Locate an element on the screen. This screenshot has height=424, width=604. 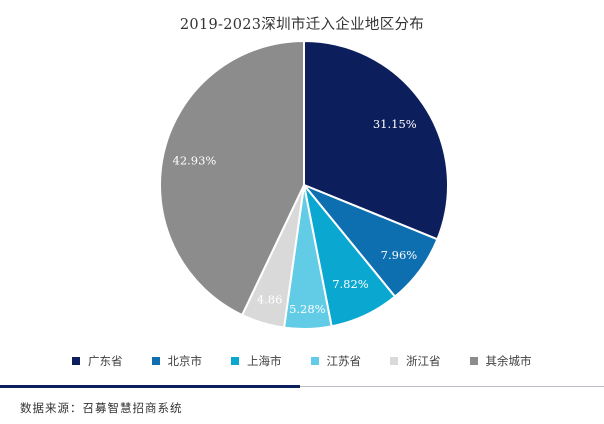
legend-label: 其余城市 is located at coordinates (508, 361).